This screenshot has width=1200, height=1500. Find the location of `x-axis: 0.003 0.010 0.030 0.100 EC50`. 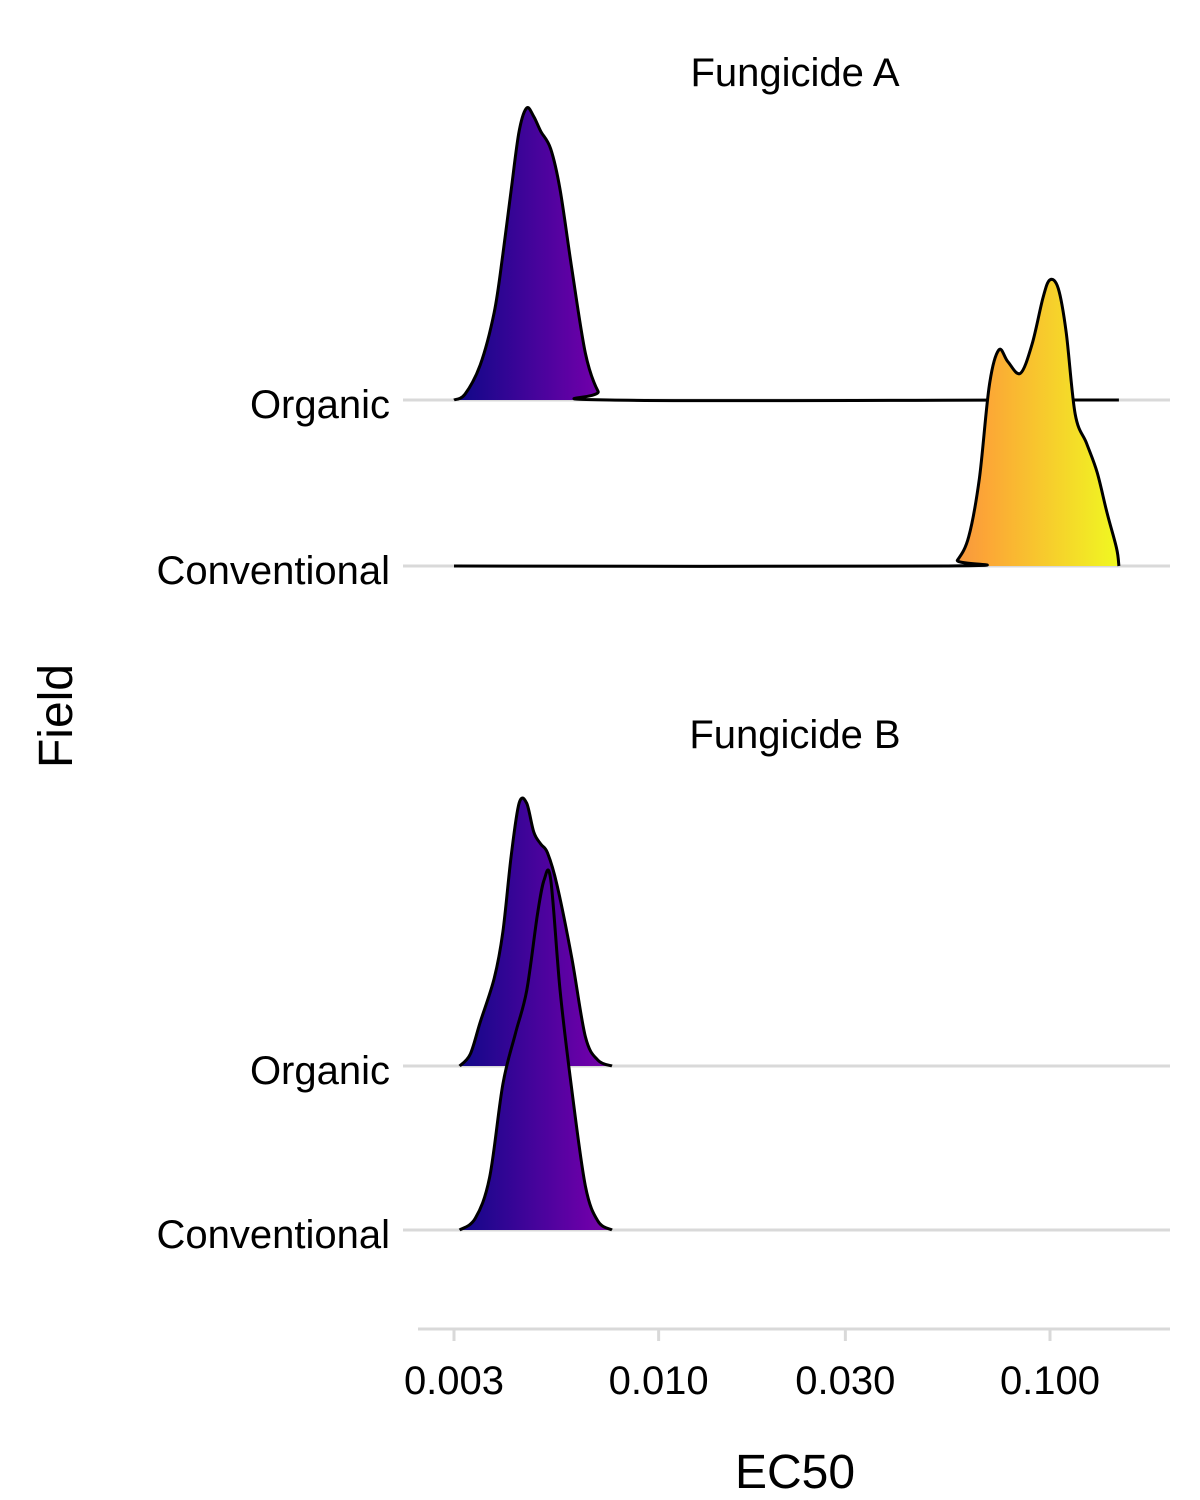

x-axis: 0.003 0.010 0.030 0.100 EC50 is located at coordinates (787, 1413).